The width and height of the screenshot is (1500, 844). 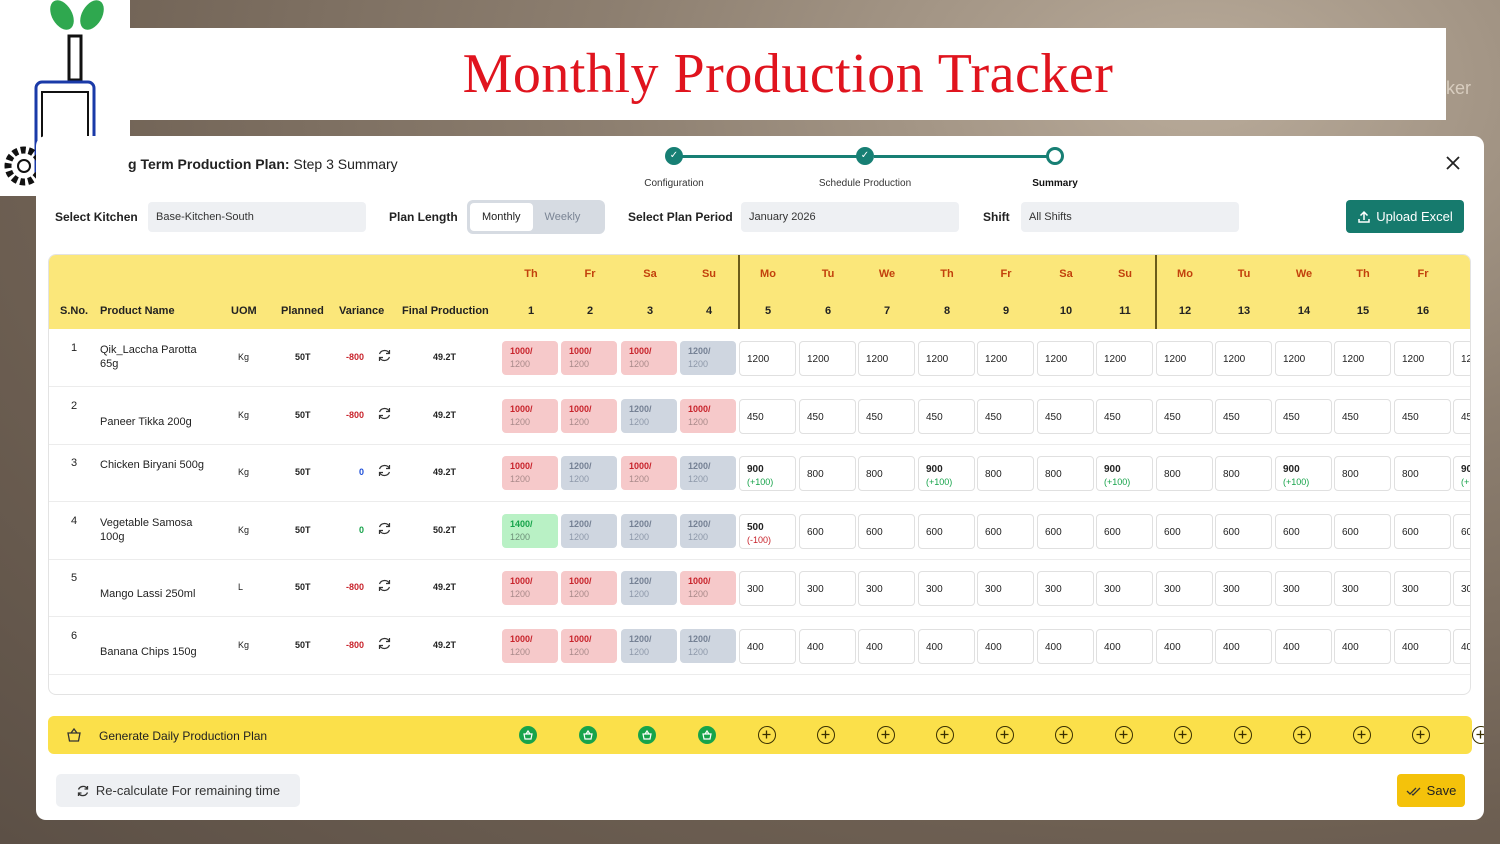 What do you see at coordinates (501, 217) in the screenshot?
I see `plan-length-monthly: Monthly` at bounding box center [501, 217].